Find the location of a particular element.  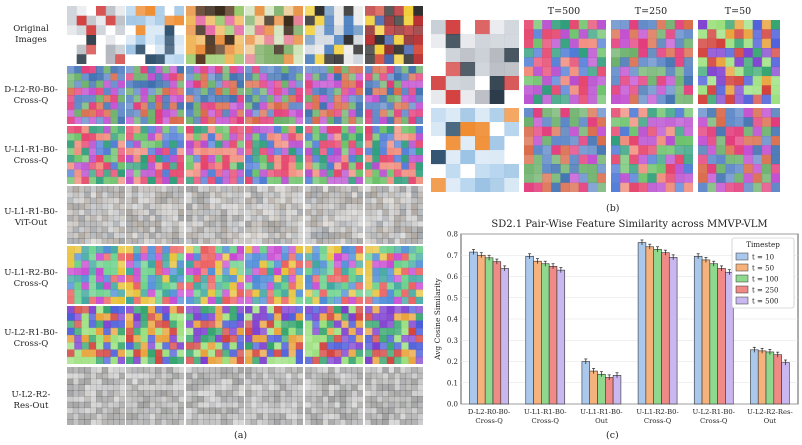

y-tick-label: 0.0 is located at coordinates (452, 405).